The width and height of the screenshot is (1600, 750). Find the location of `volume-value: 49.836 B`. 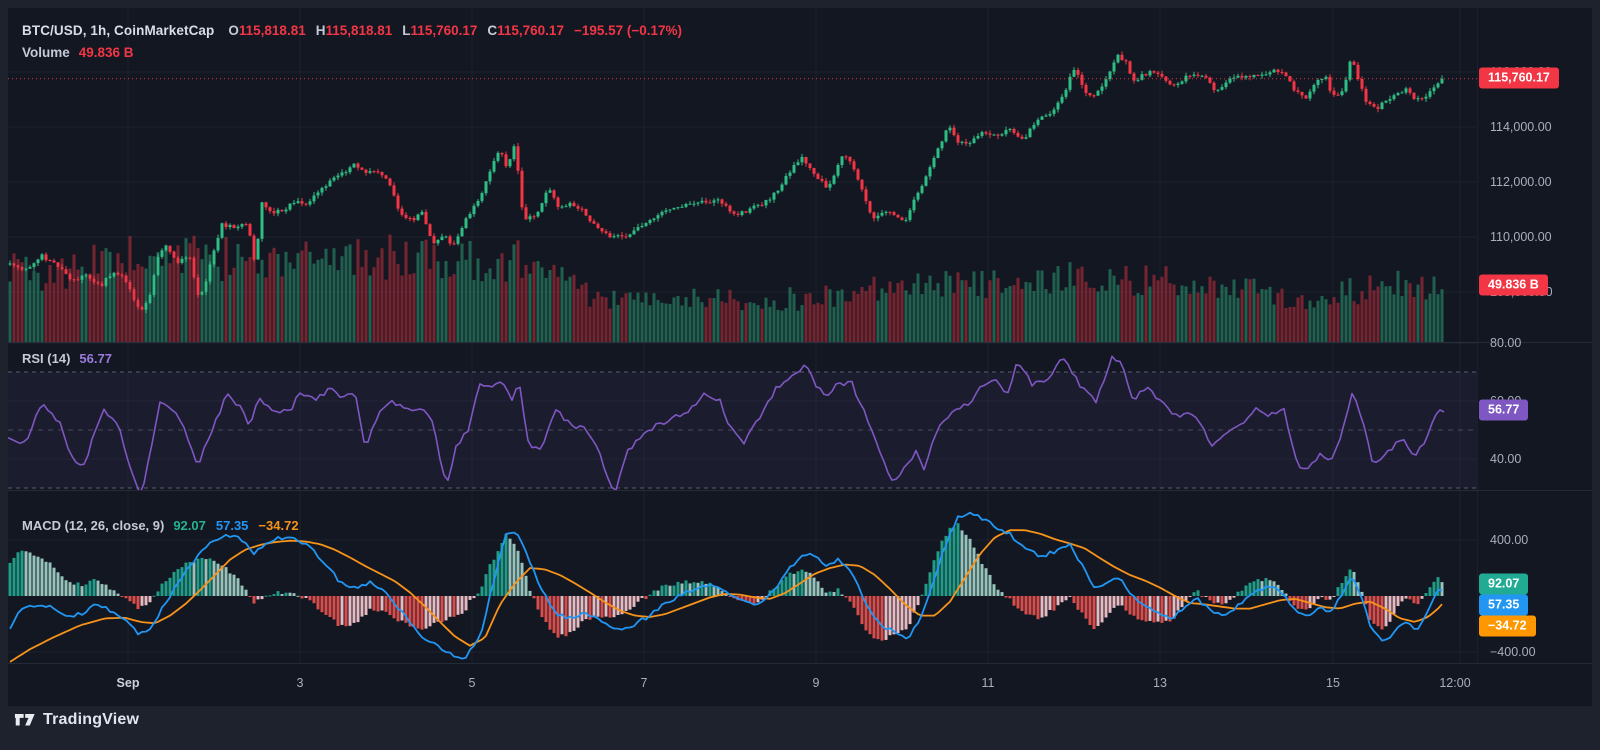

volume-value: 49.836 B is located at coordinates (106, 52).